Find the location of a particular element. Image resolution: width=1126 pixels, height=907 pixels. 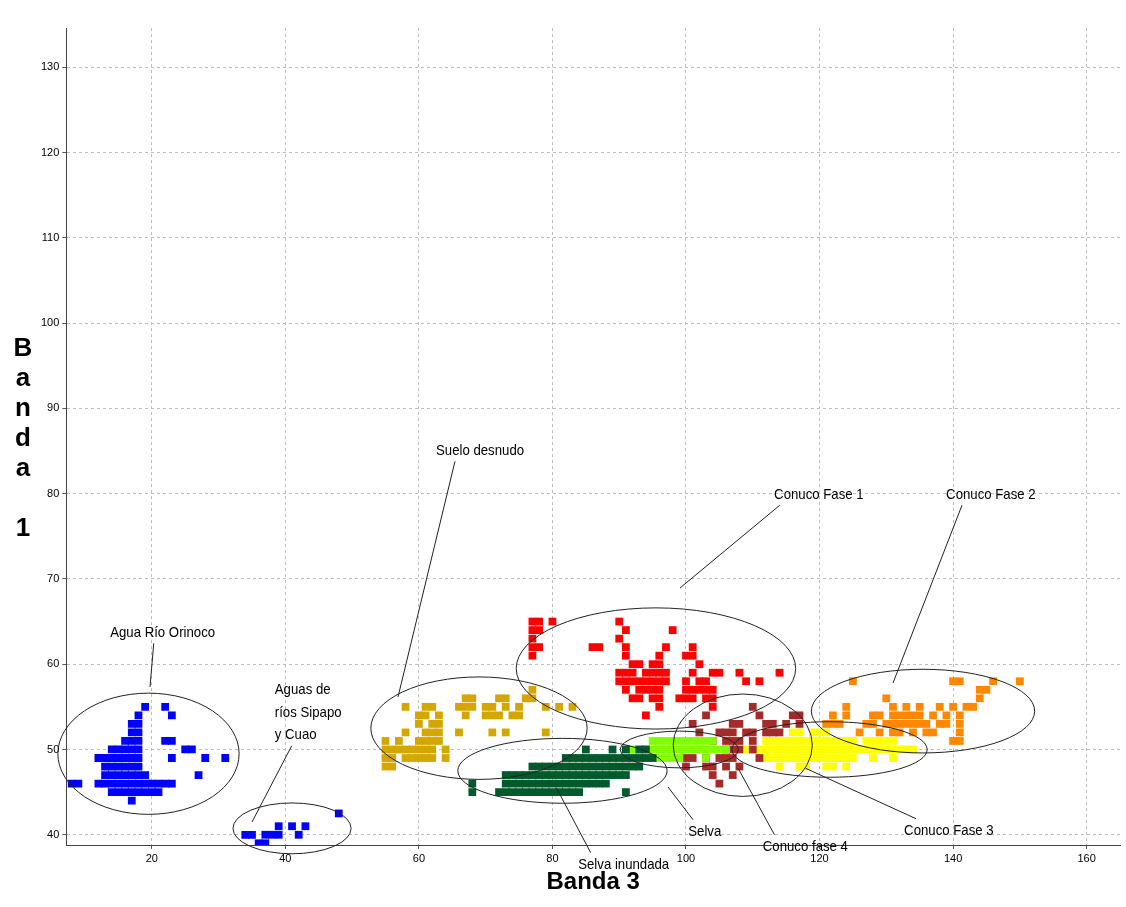

x-tick-label: 20 is located at coordinates (151, 857).